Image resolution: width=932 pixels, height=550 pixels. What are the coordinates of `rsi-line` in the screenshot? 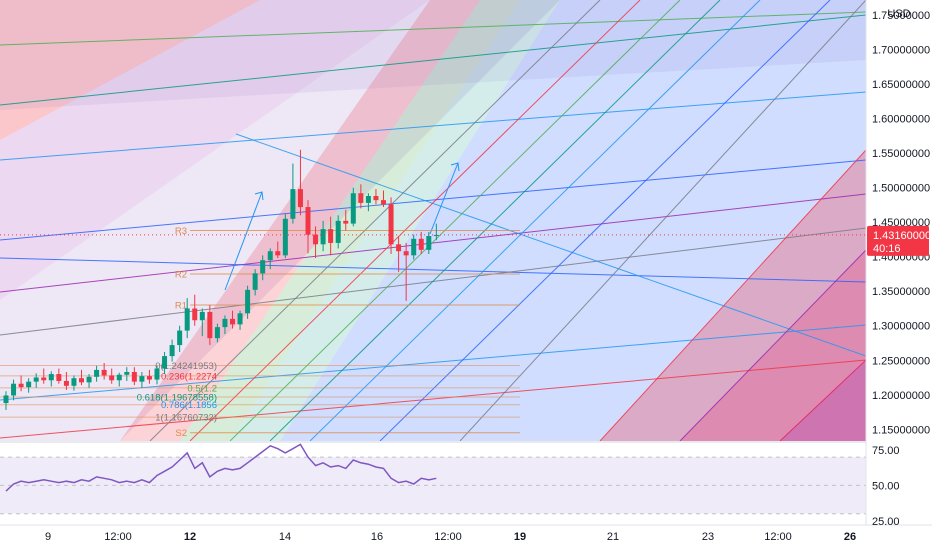 It's located at (221, 467).